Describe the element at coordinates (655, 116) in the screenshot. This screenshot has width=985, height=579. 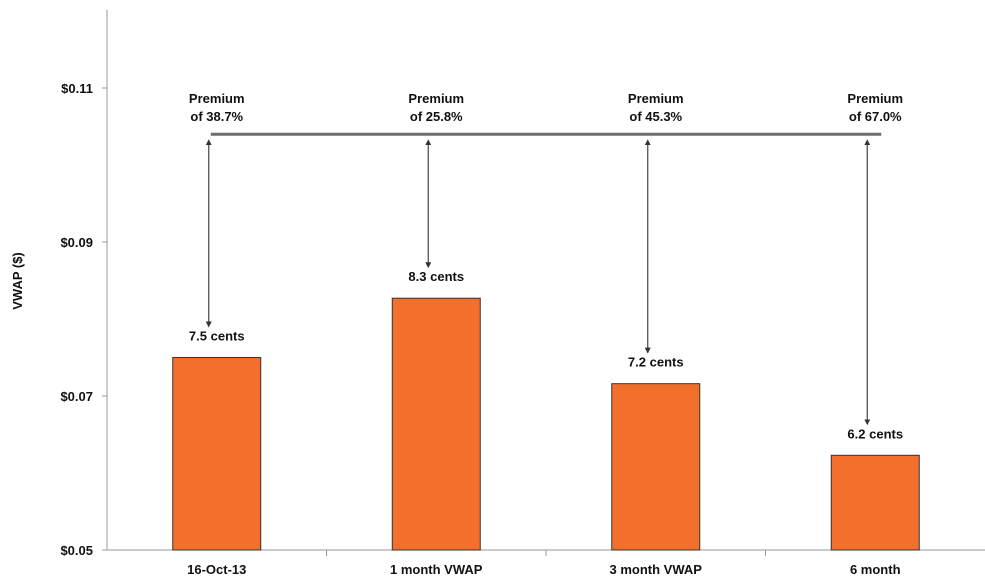
I see `premium-label-line: of 45.3%` at that location.